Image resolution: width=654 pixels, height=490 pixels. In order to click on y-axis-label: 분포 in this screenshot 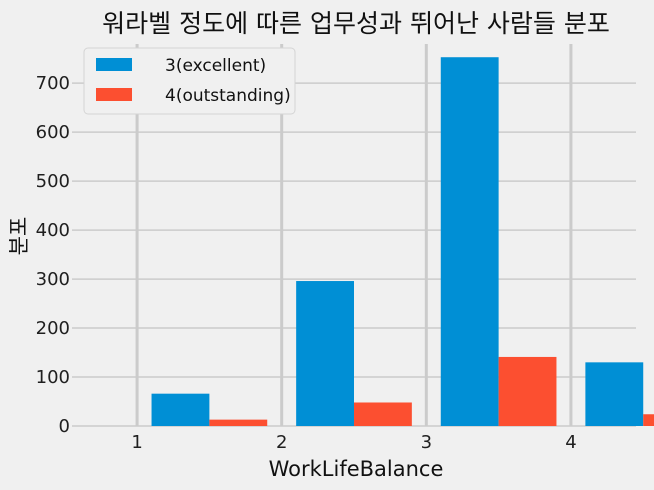, I will do `click(19, 236)`.